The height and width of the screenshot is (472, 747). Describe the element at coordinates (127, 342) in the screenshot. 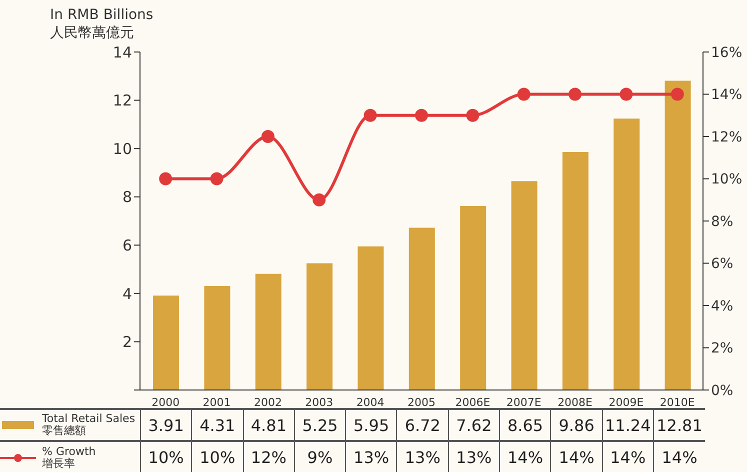

I see `y-tick-label: 2` at that location.